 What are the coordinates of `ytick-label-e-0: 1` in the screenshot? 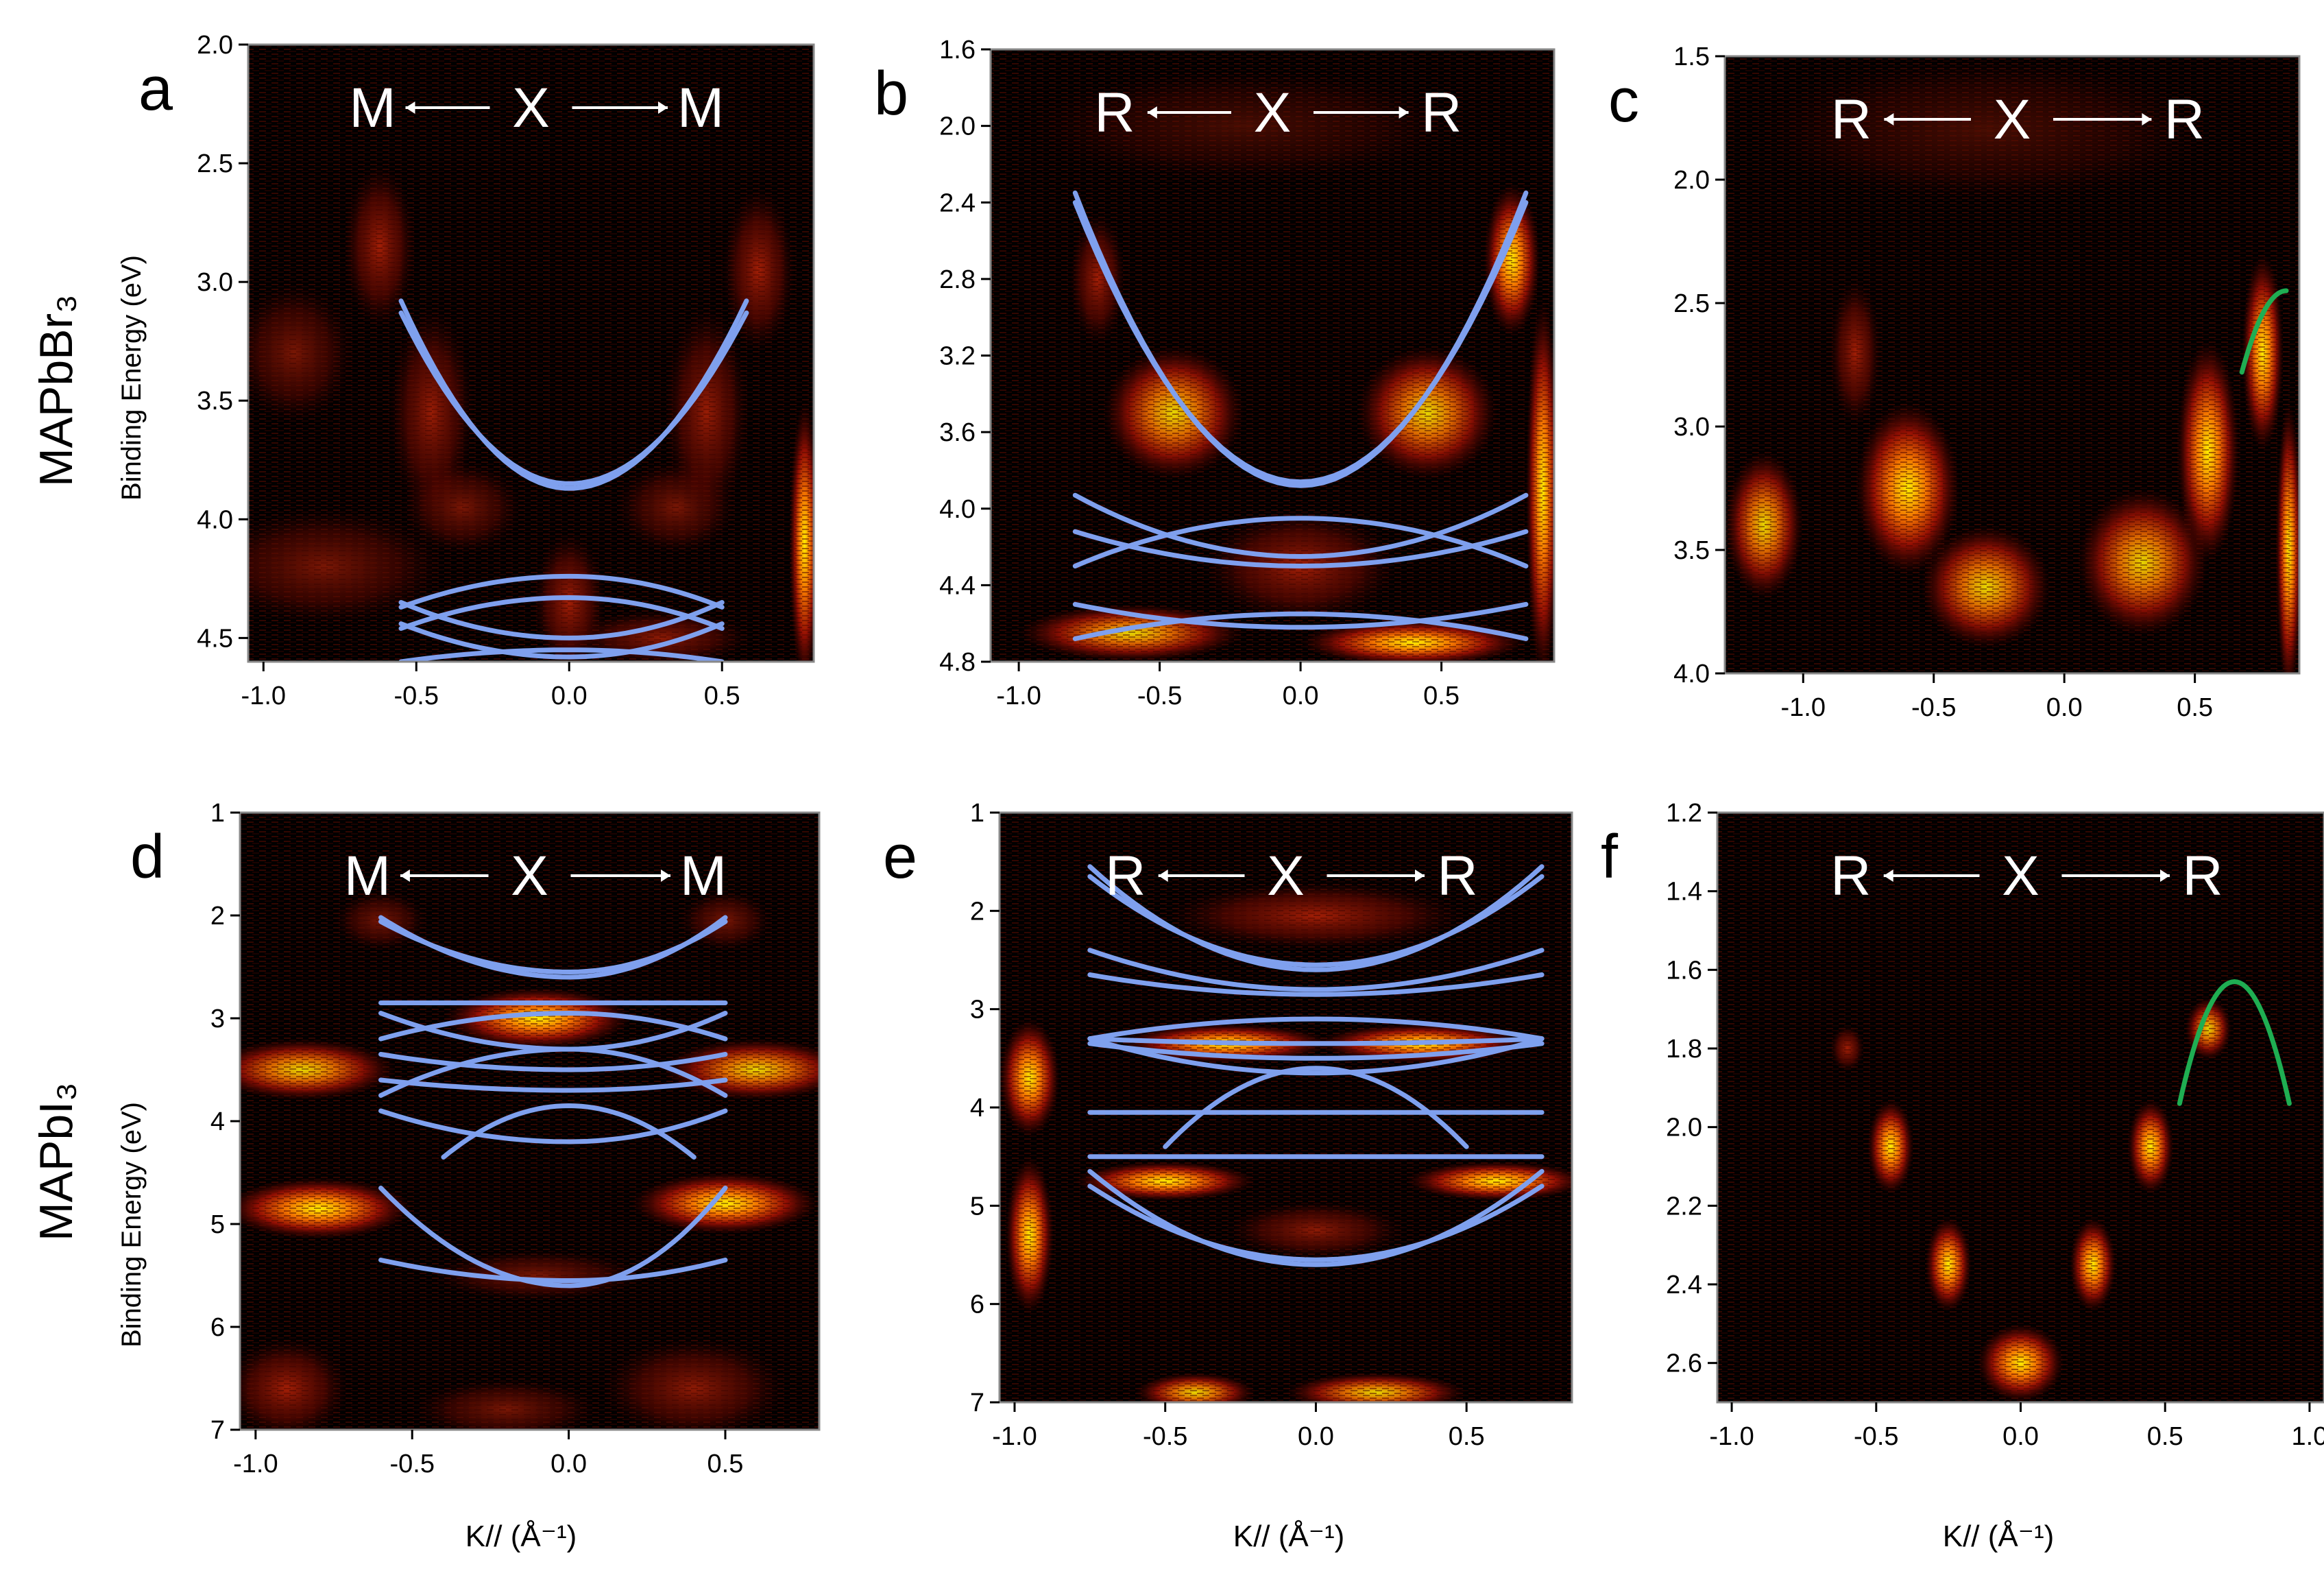 It's located at (977, 813).